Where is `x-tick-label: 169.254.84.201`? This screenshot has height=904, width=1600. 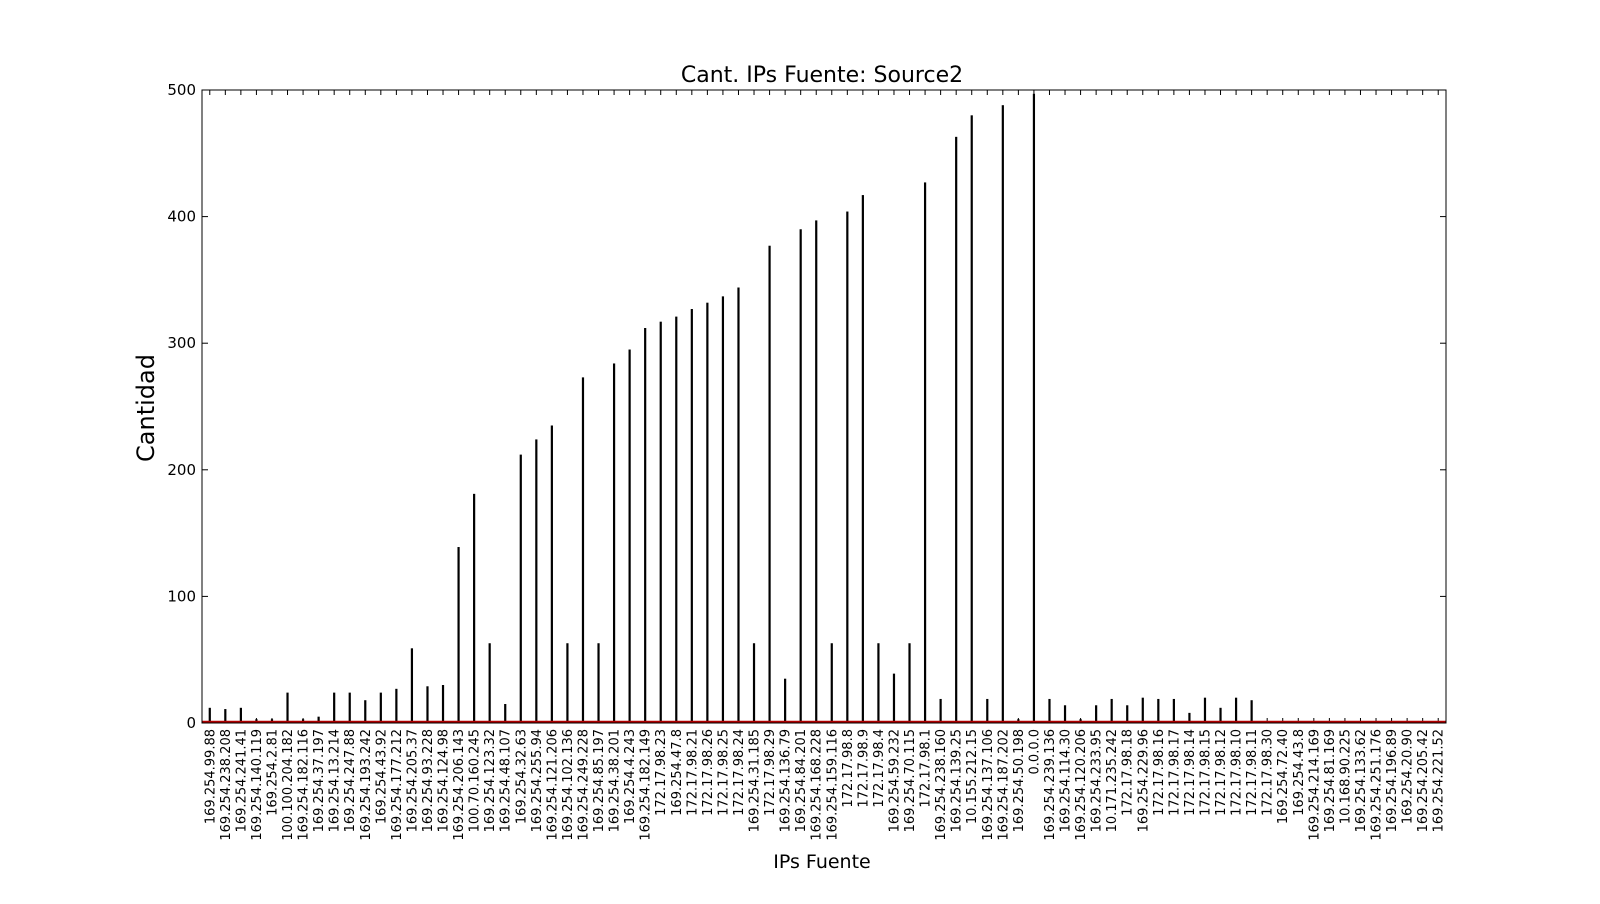
x-tick-label: 169.254.84.201 is located at coordinates (801, 780).